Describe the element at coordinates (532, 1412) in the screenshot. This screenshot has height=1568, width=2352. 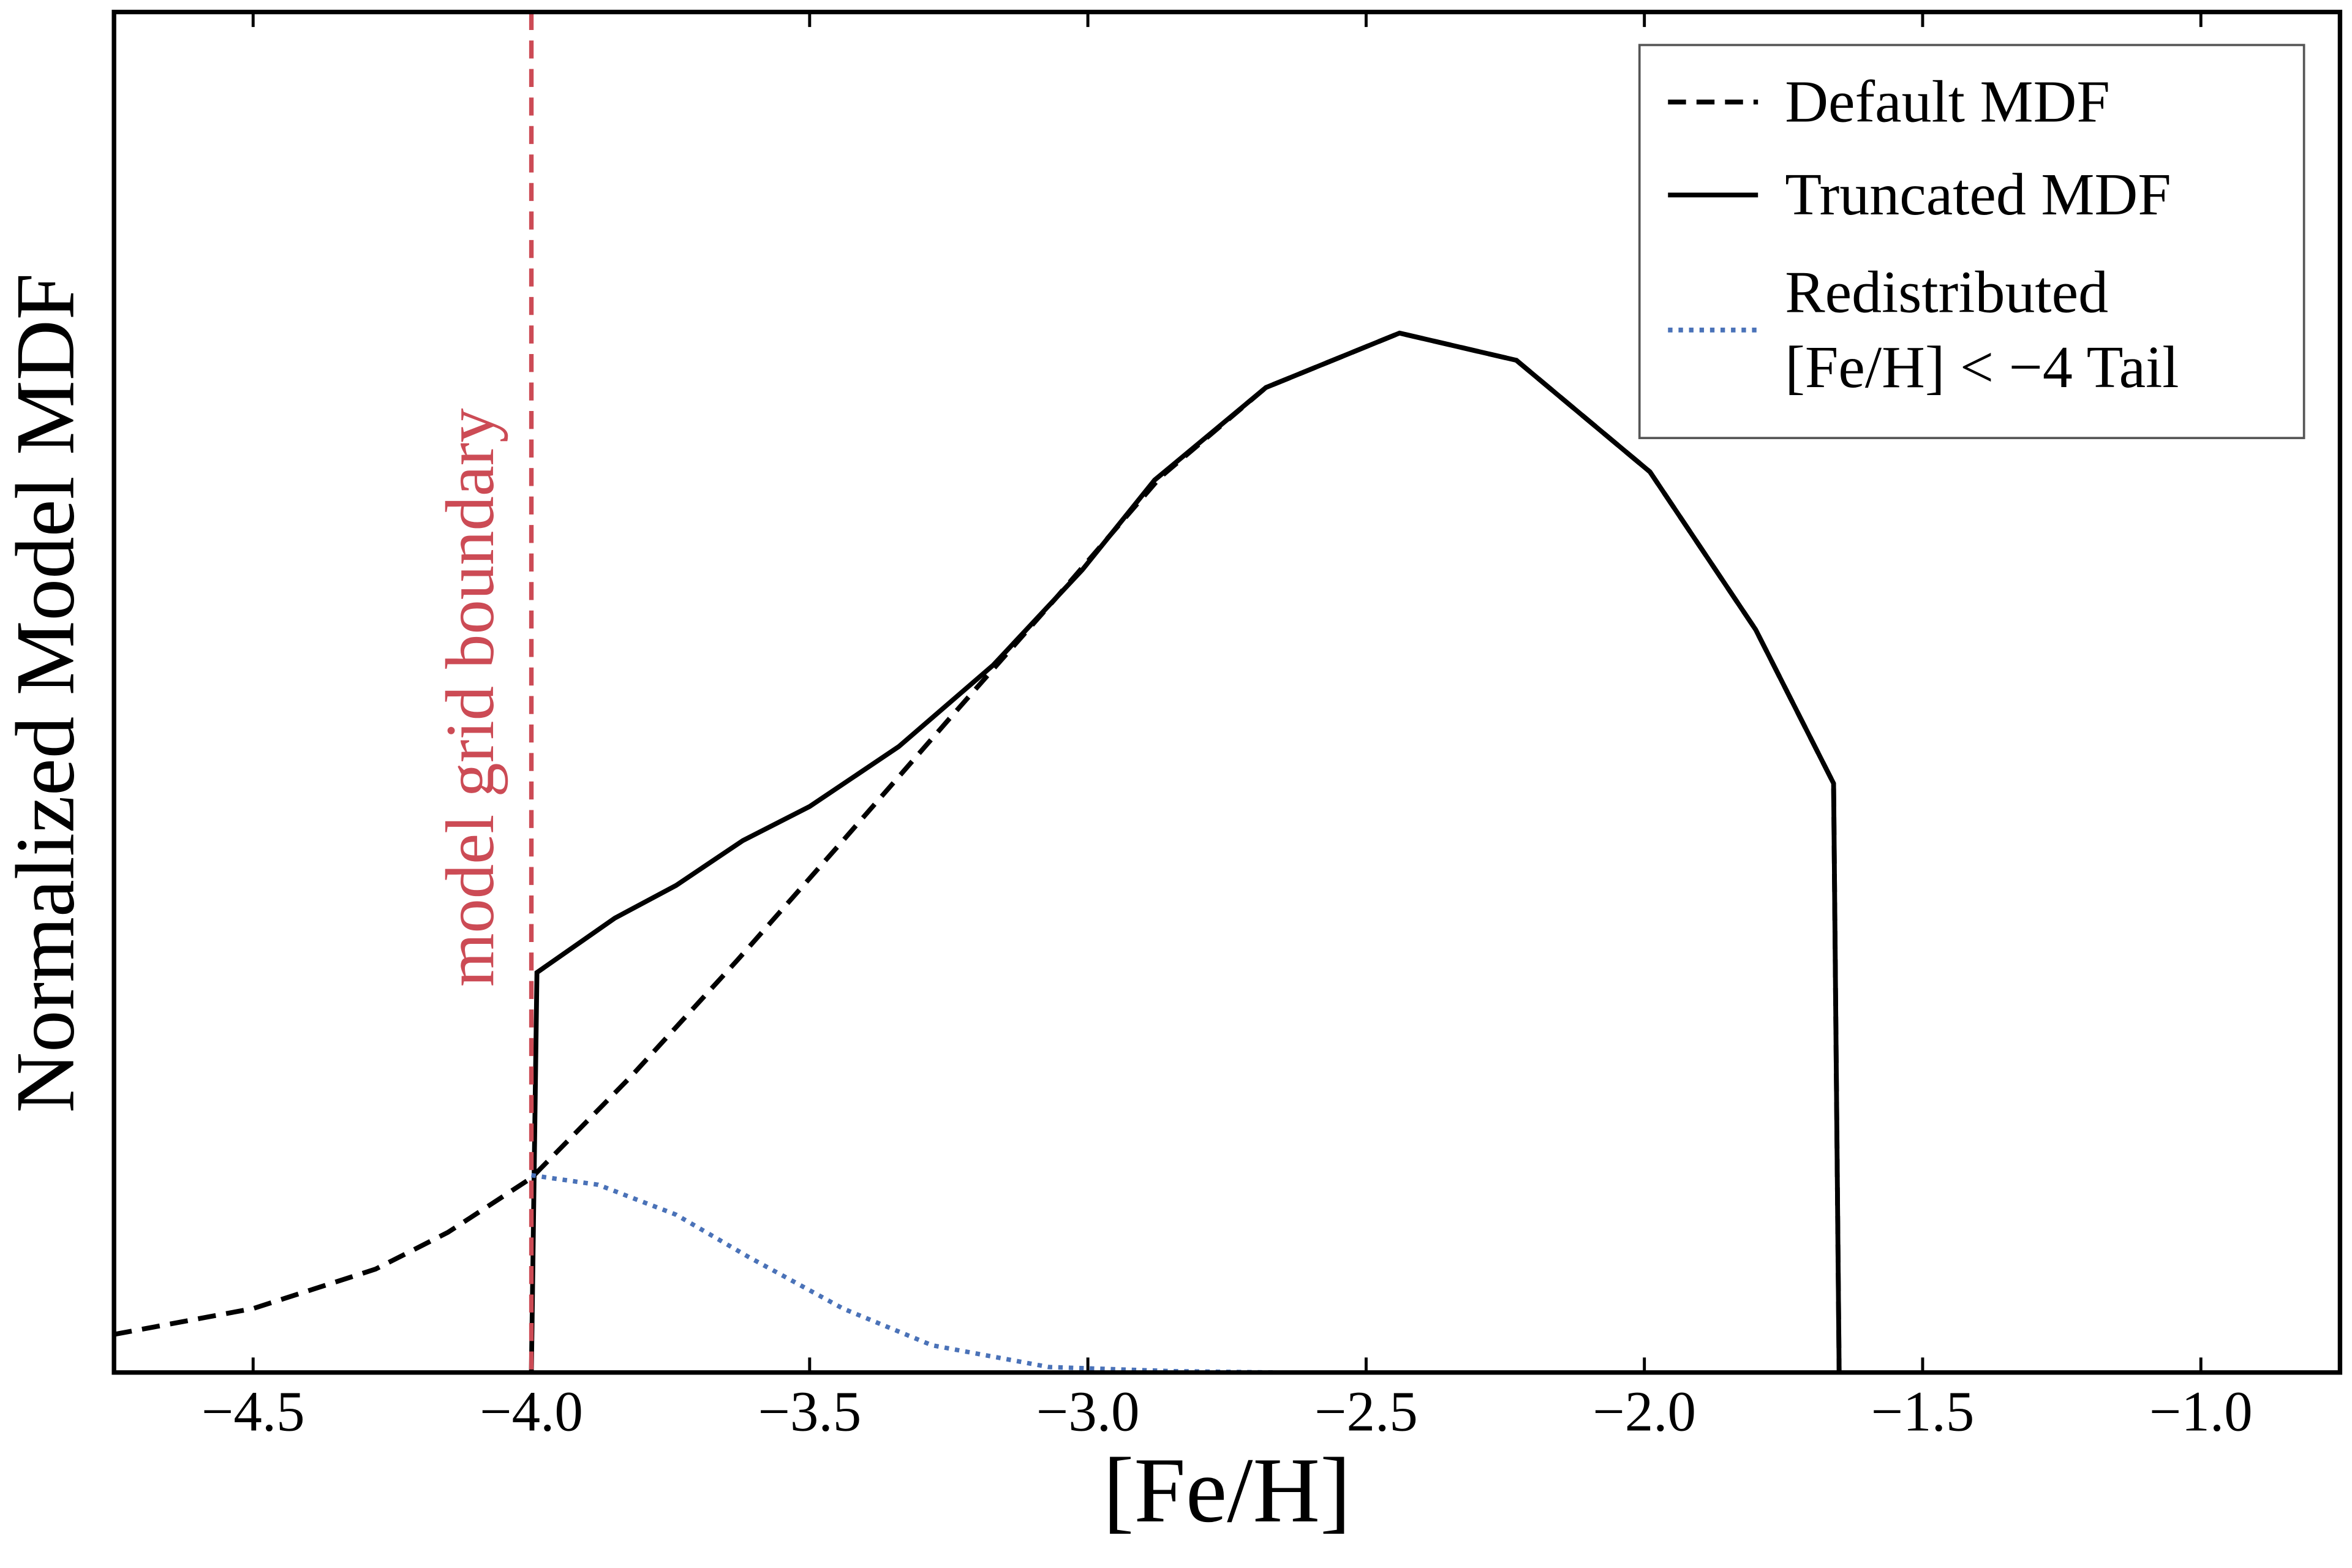
I see `x-tick-label: −4.0` at that location.